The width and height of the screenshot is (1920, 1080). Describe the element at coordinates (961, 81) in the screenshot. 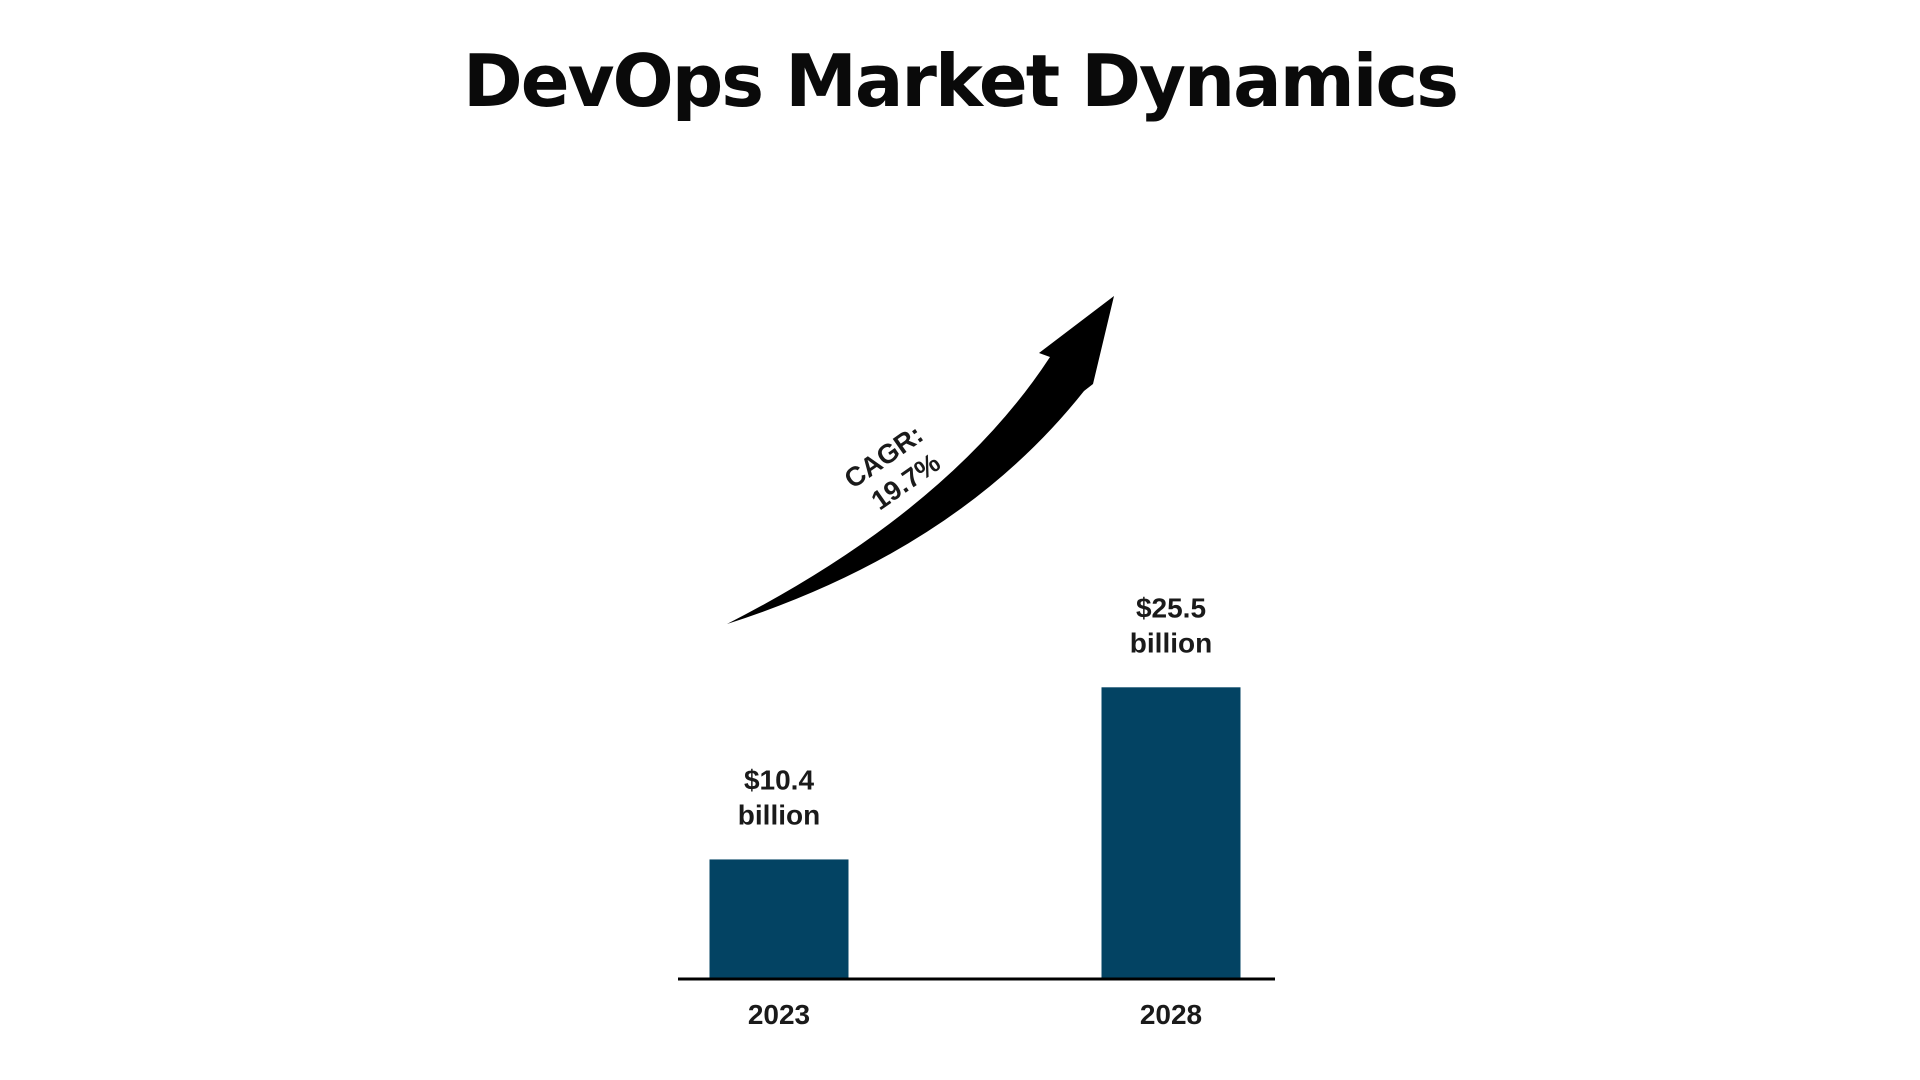

I see `chart-title: DevOps Market Dynamics` at that location.